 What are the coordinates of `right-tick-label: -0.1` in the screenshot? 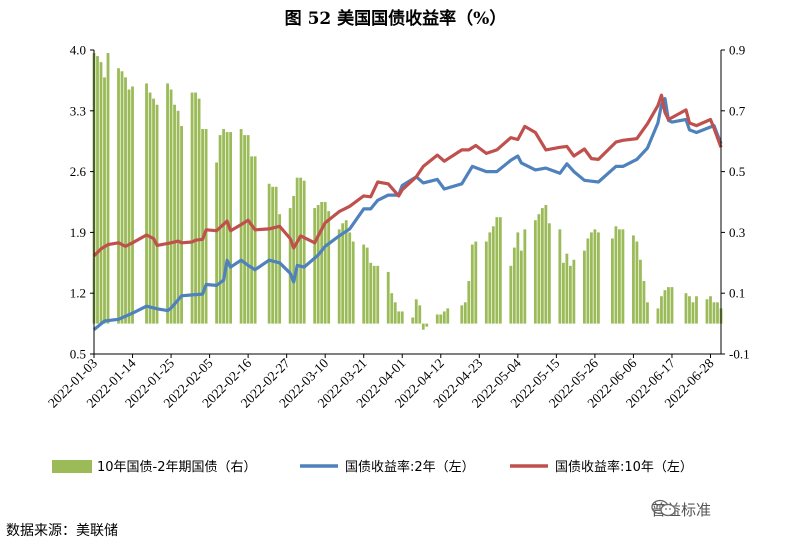 It's located at (739, 354).